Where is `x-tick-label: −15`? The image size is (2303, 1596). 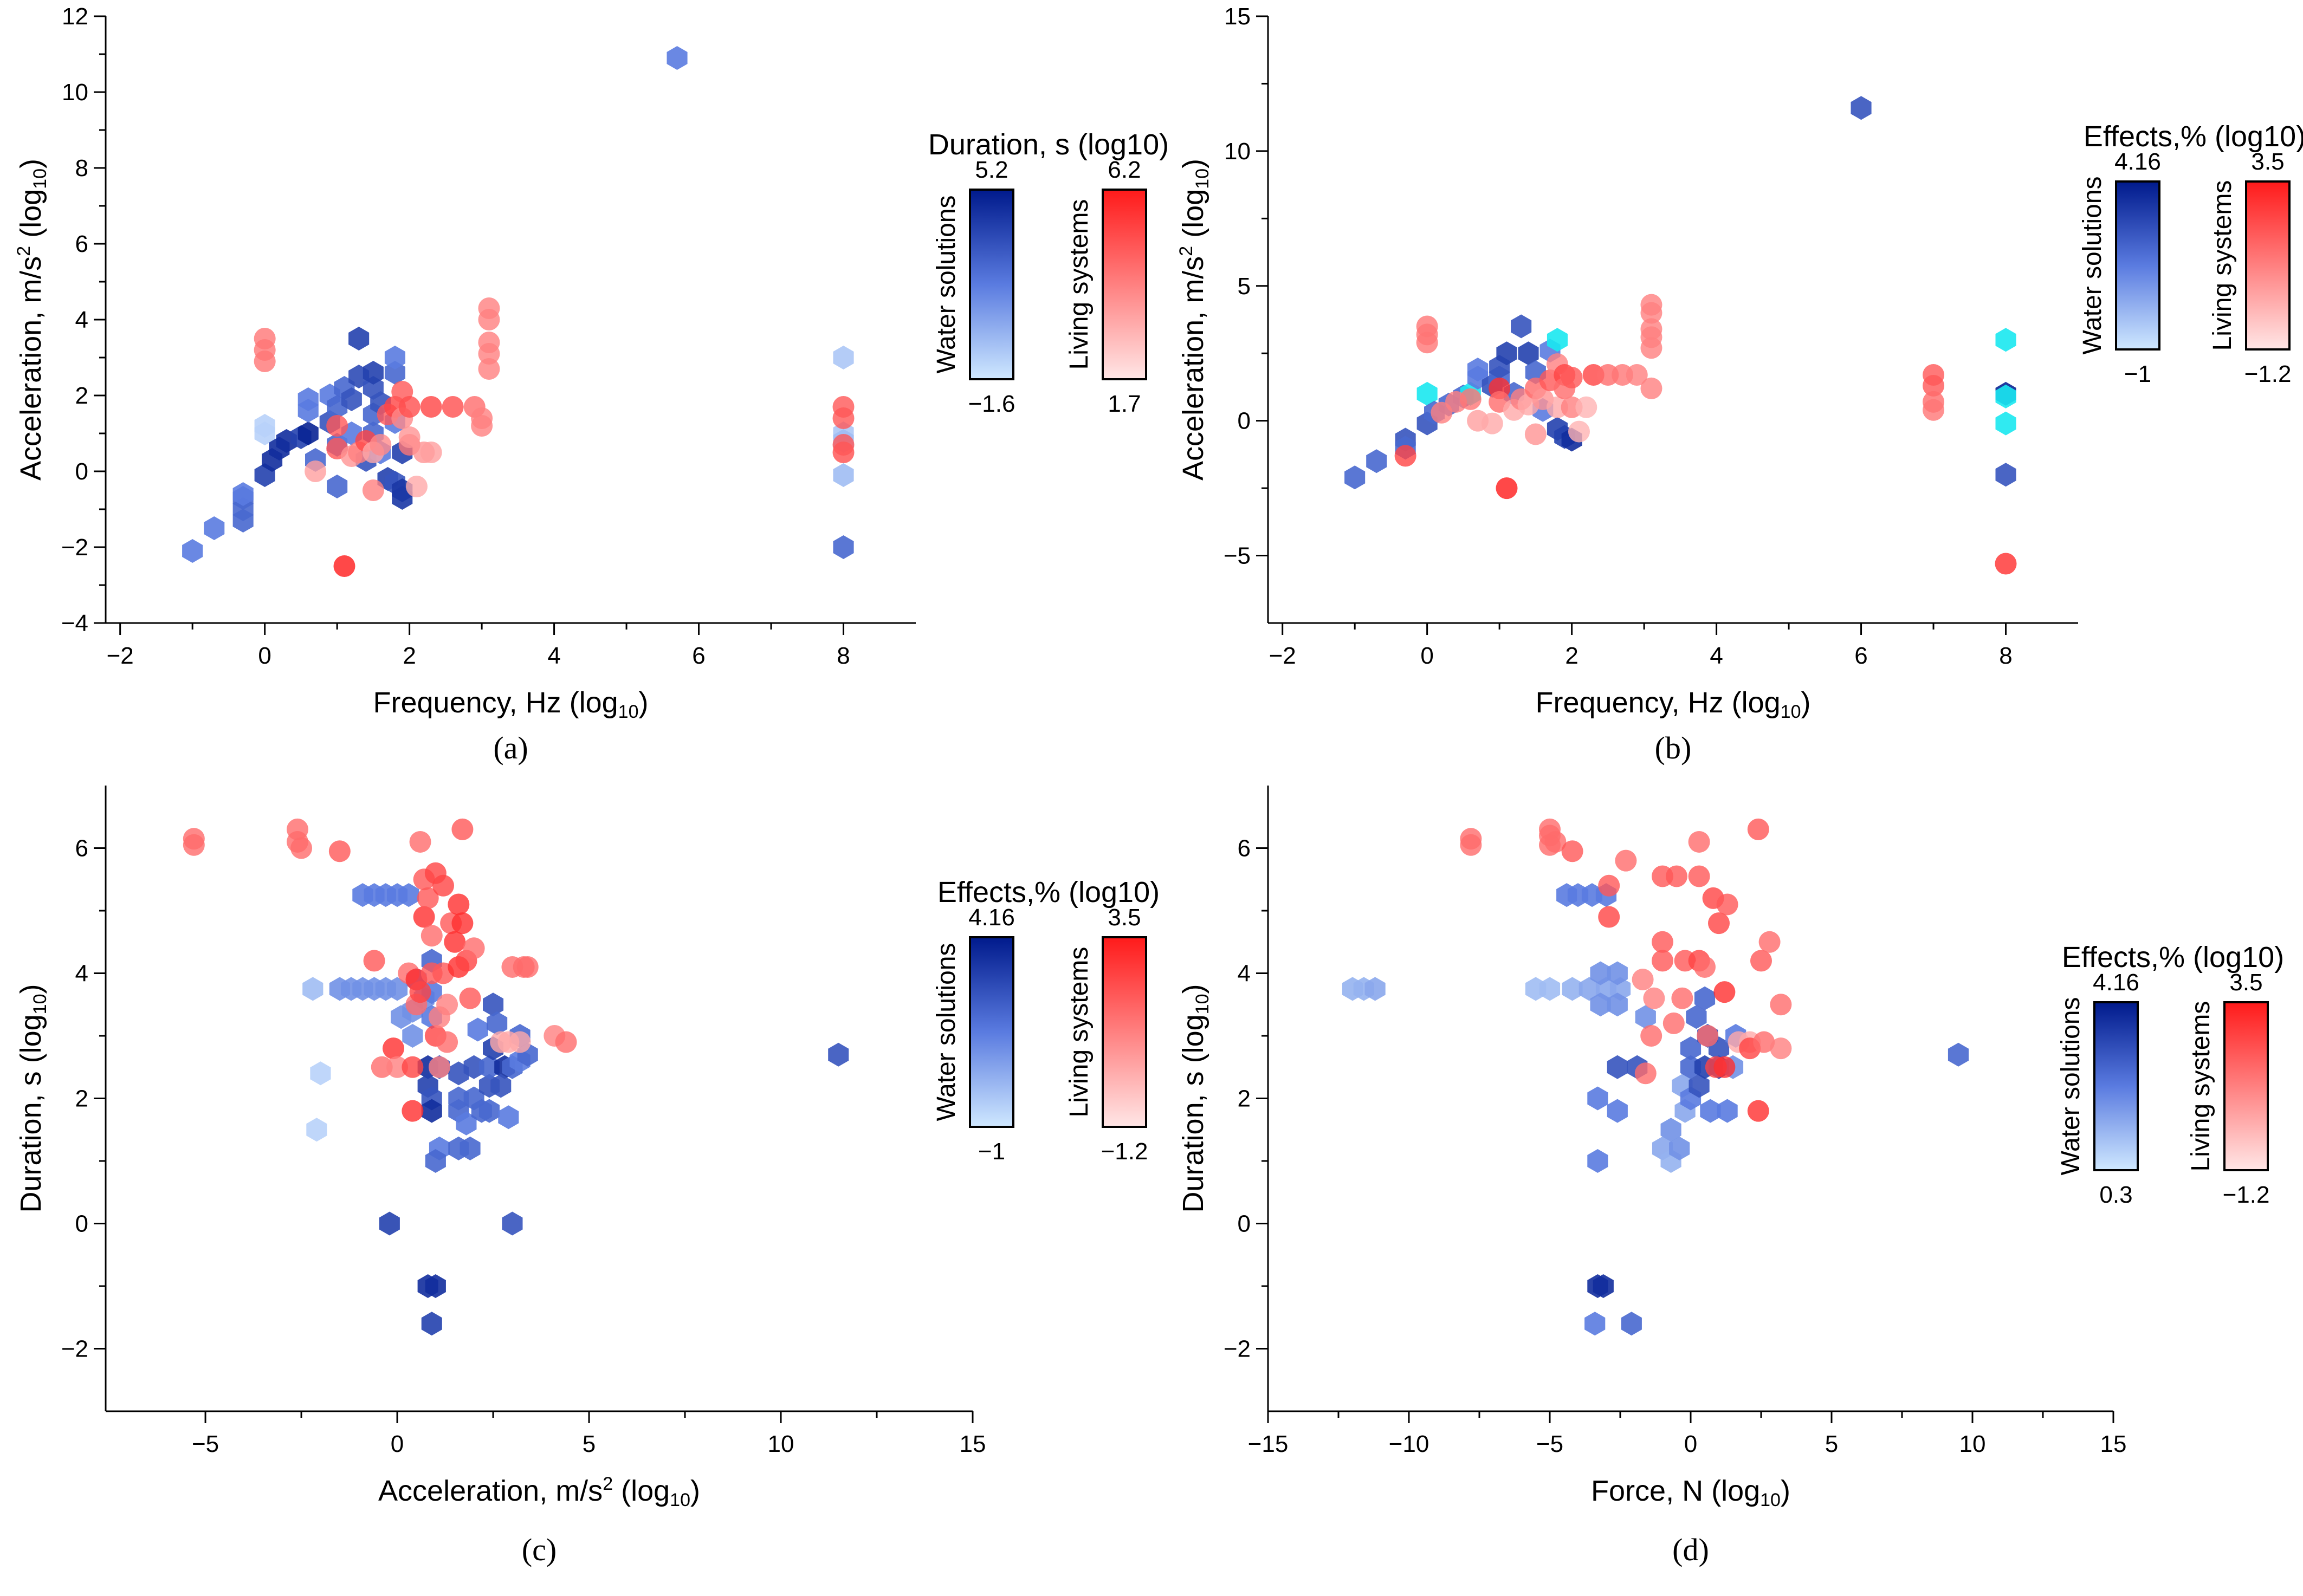 x-tick-label: −15 is located at coordinates (1268, 1444).